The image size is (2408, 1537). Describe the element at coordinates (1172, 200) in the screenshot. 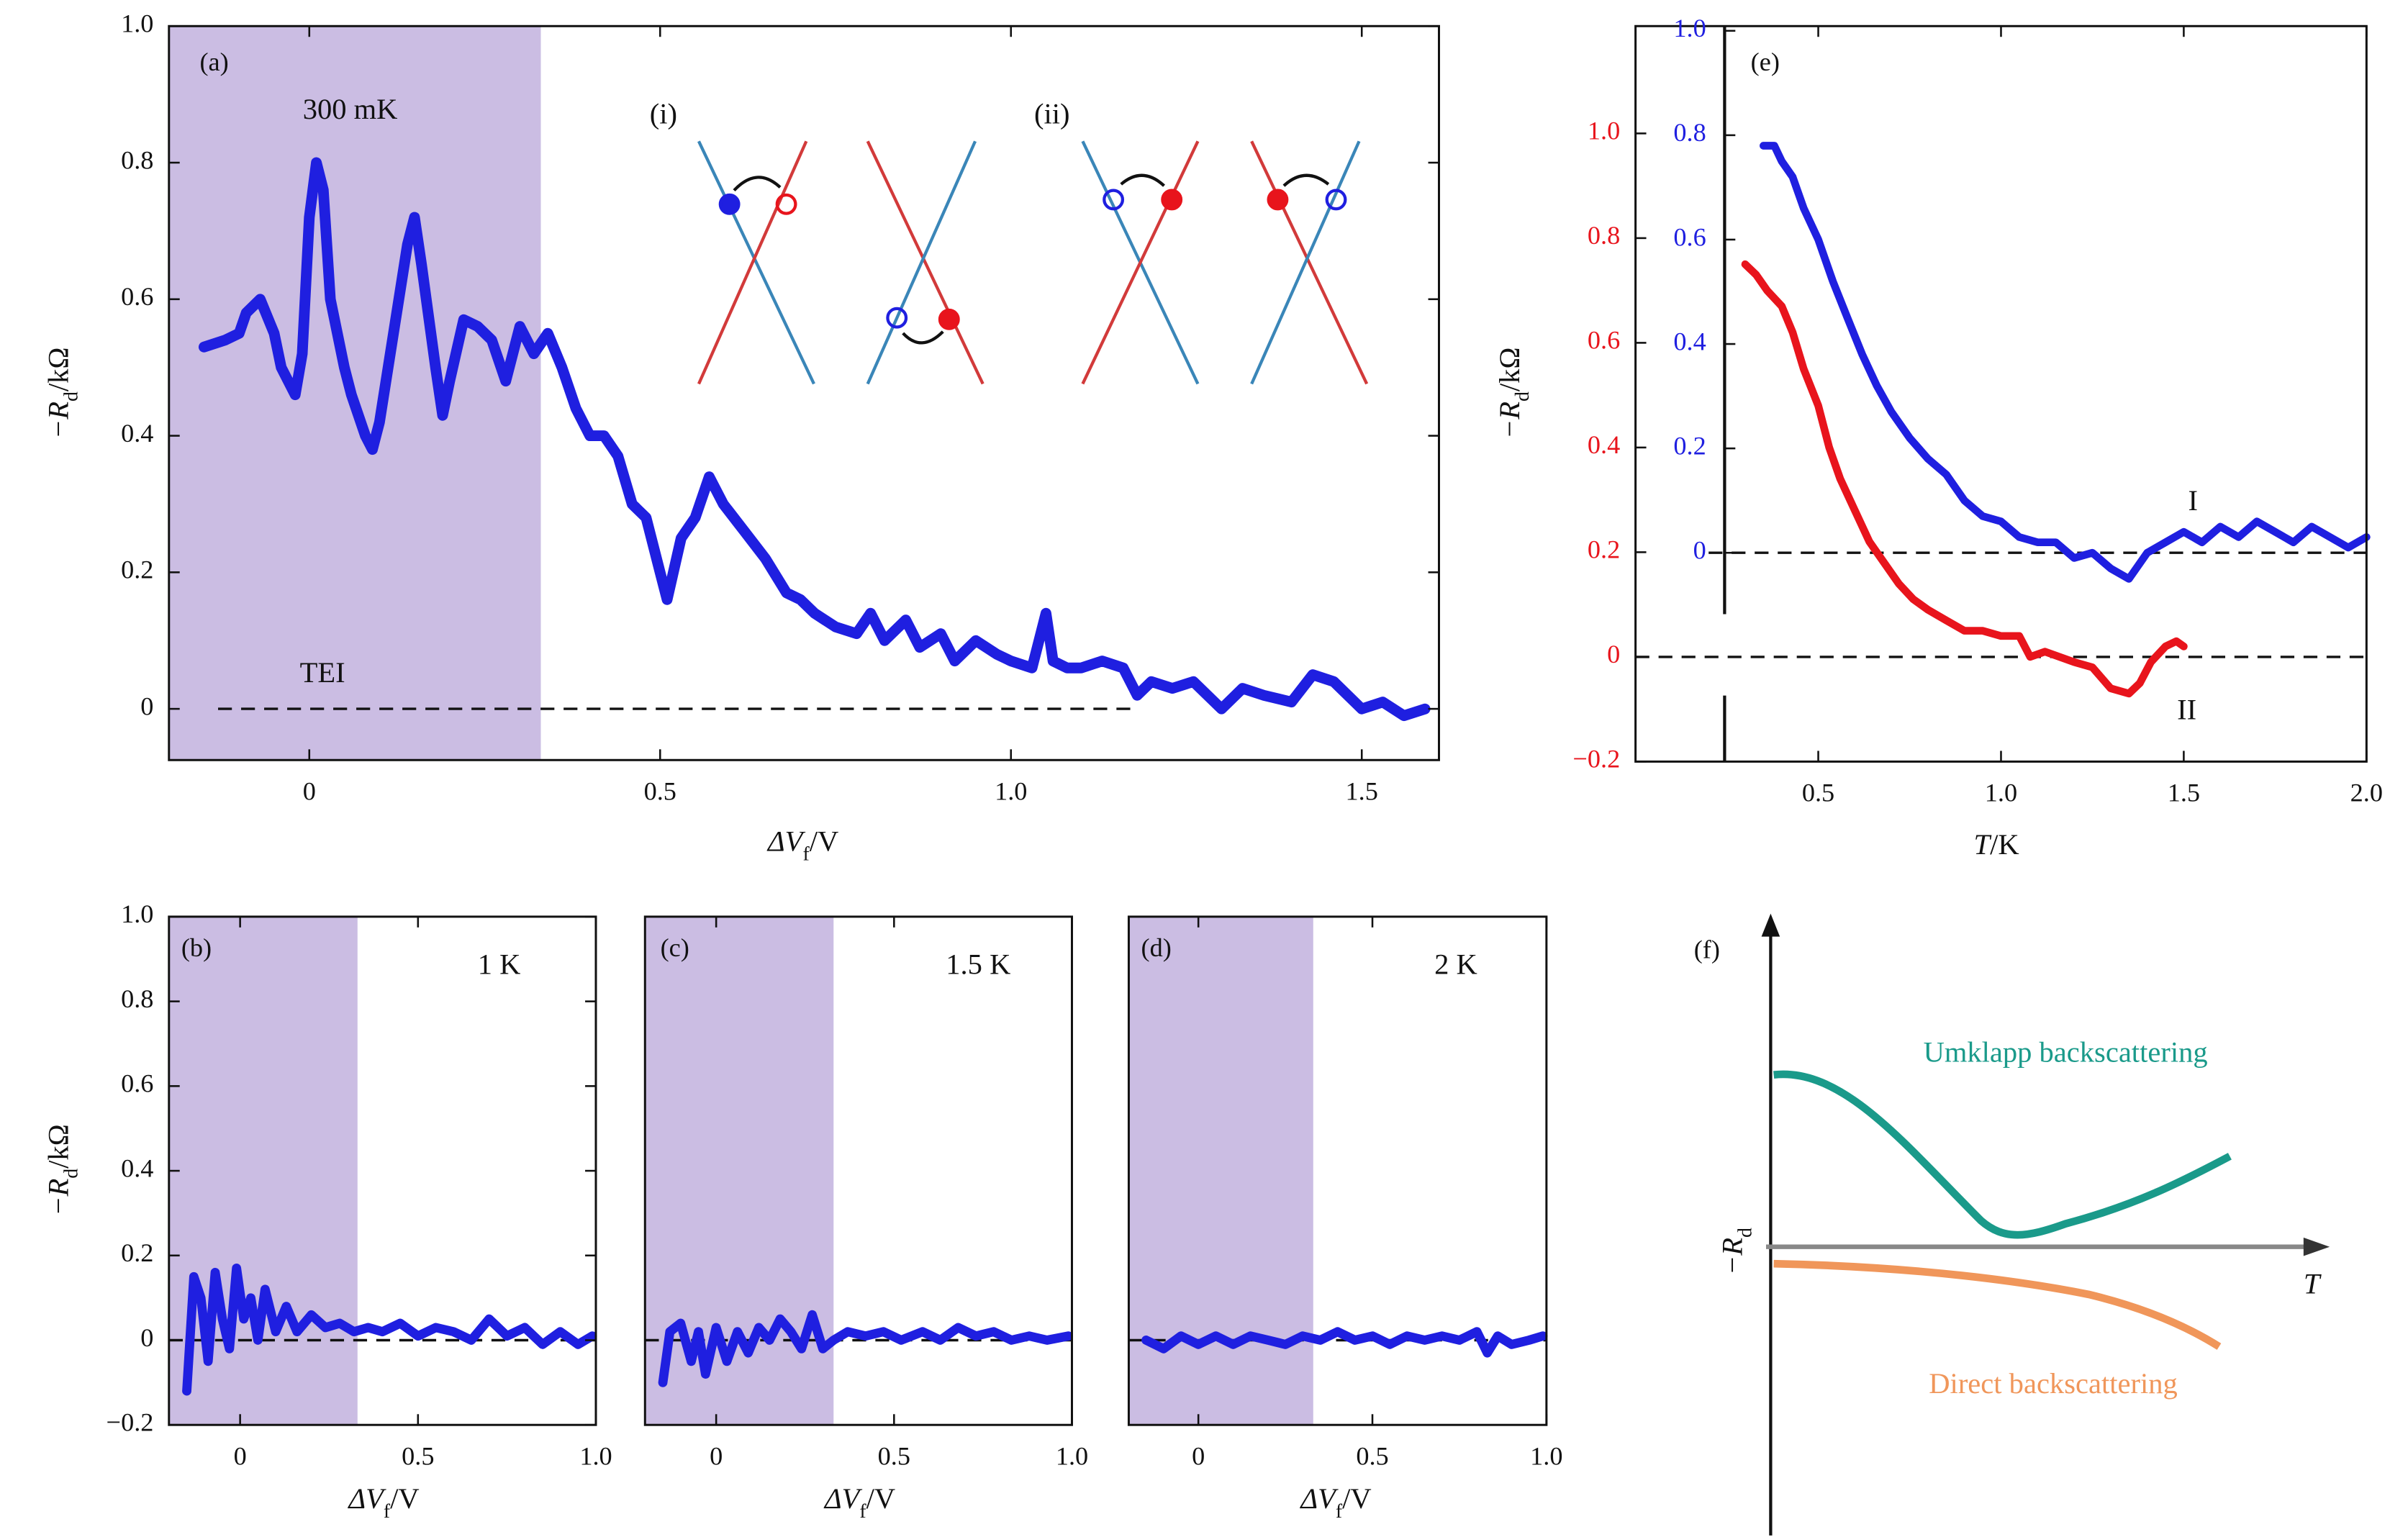

I see `electron` at that location.